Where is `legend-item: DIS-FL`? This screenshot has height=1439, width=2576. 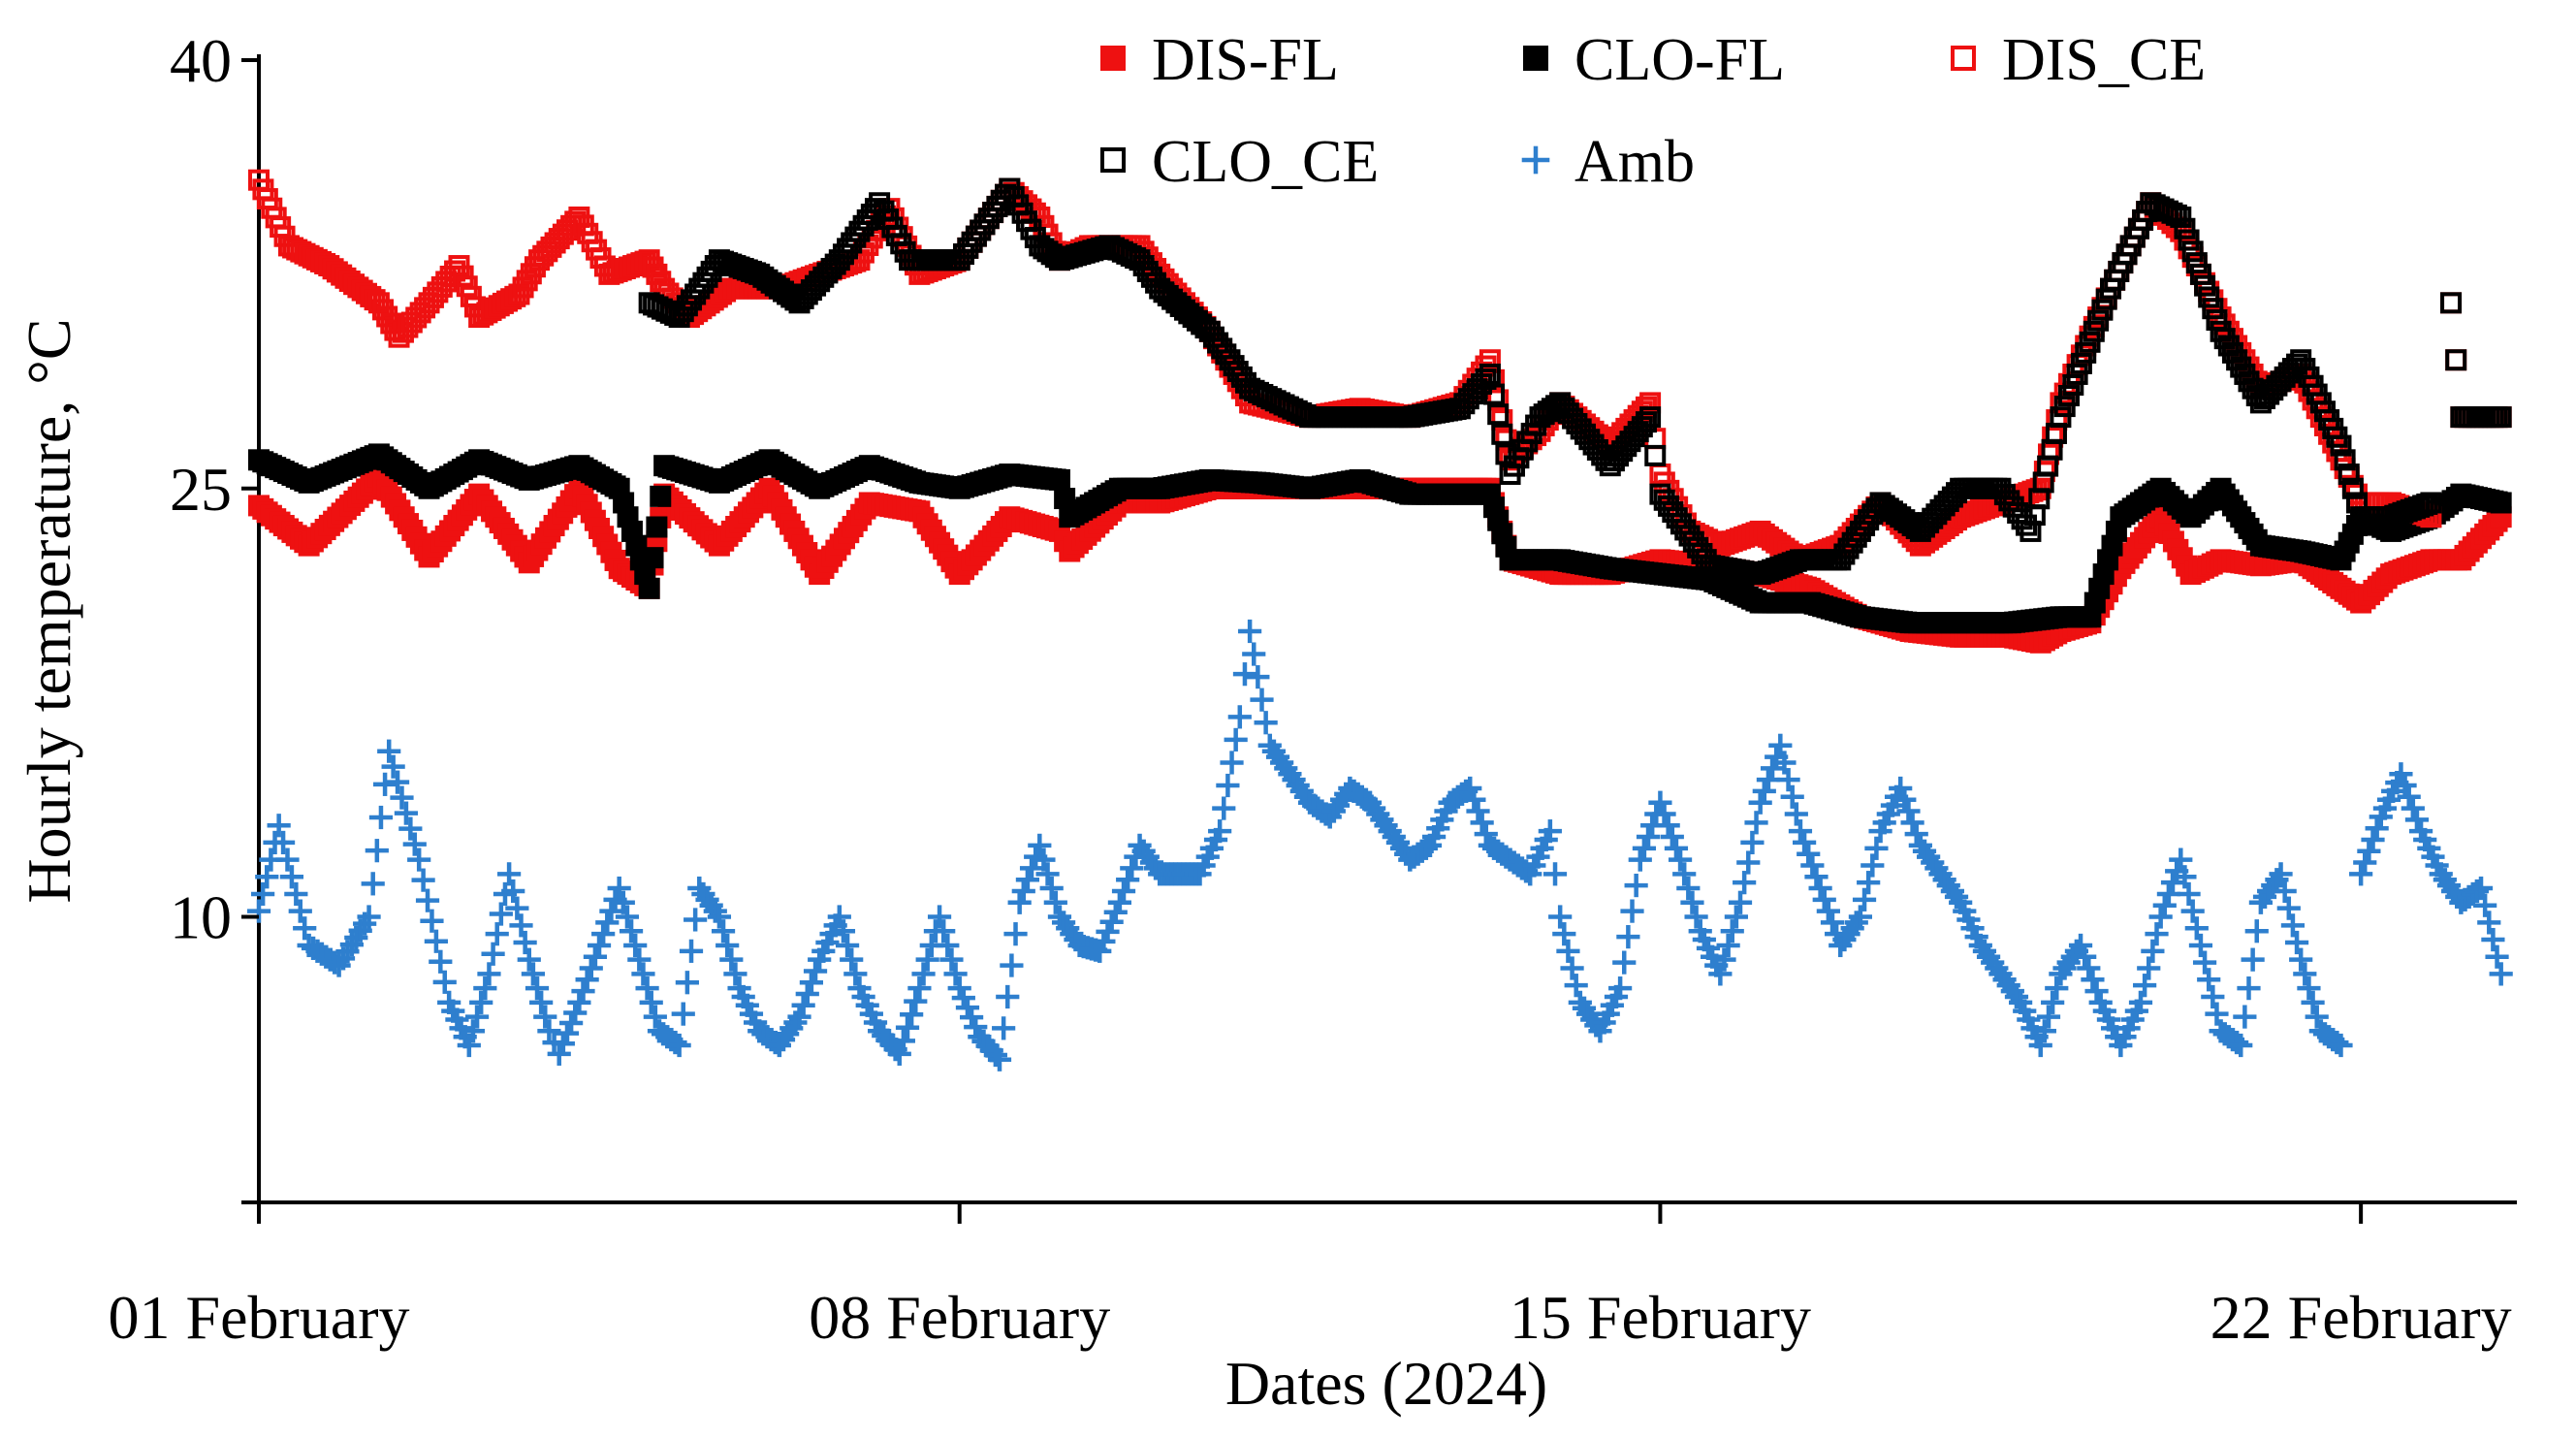
legend-item: DIS-FL is located at coordinates (1219, 60).